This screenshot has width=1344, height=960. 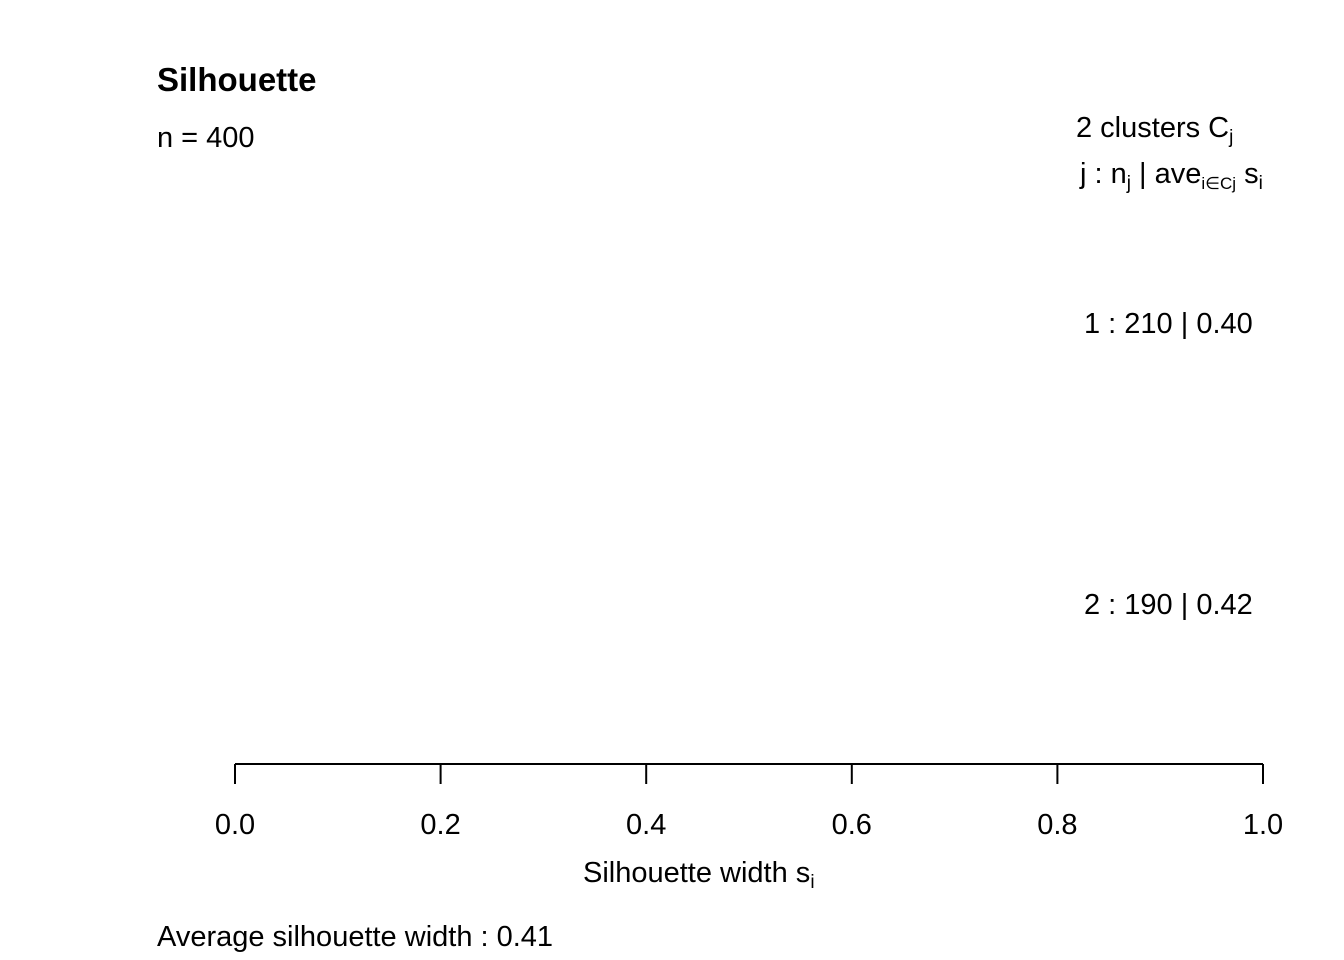 What do you see at coordinates (1168, 605) in the screenshot?
I see `cluster-row-2: 2 : 190 | 0.42` at bounding box center [1168, 605].